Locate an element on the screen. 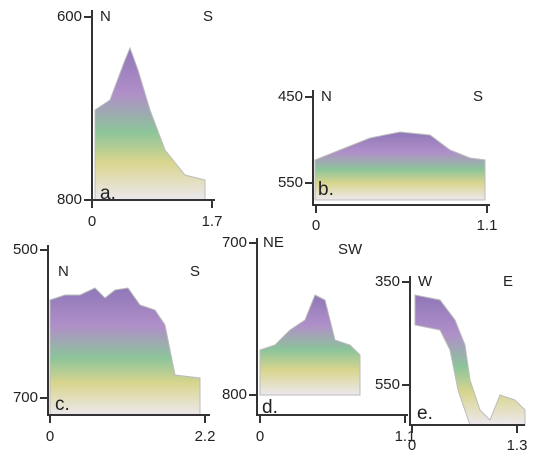  panel-e: 350 550 0 1.3 W E e. is located at coordinates (451, 363).